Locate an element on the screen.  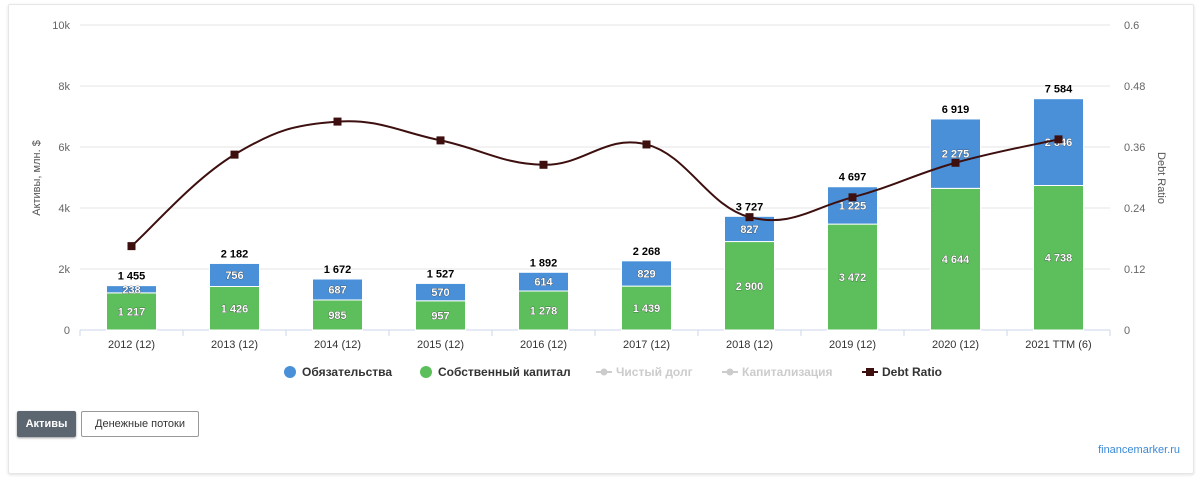
bar-label-equity: 4 644 is located at coordinates (956, 260).